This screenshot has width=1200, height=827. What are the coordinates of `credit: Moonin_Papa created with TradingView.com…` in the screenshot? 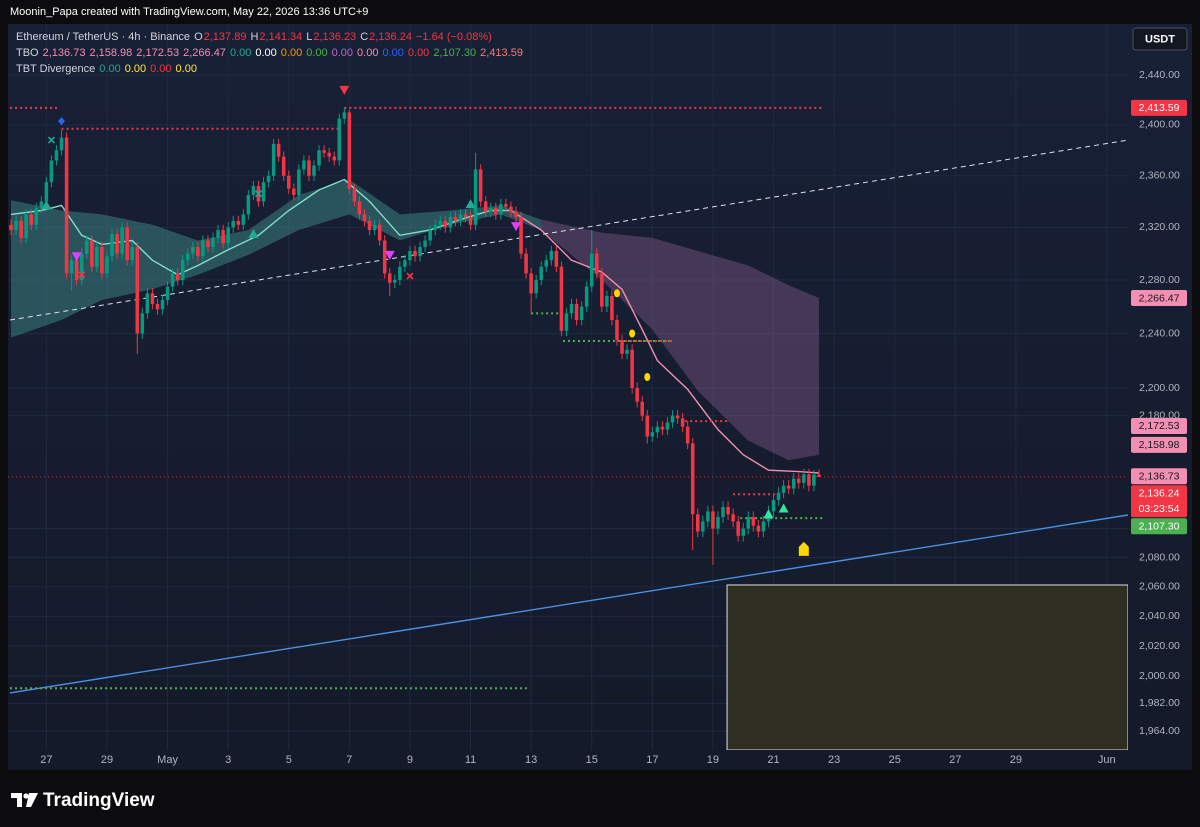 It's located at (189, 12).